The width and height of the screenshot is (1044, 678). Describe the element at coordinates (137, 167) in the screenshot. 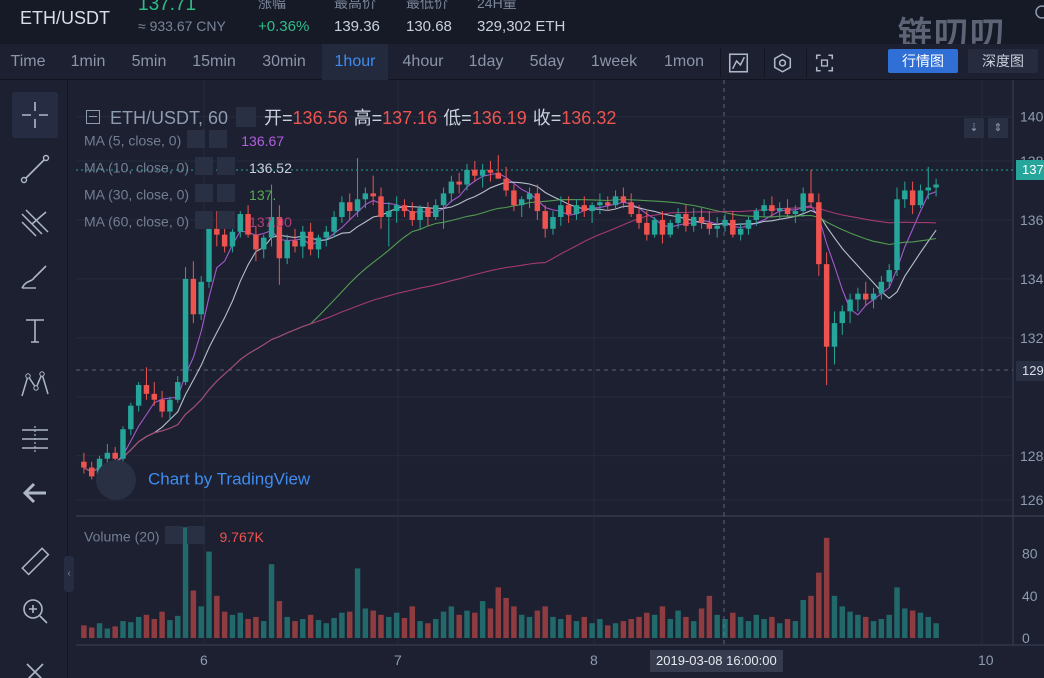

I see `ma10-label: MA (10, close, 0)` at that location.